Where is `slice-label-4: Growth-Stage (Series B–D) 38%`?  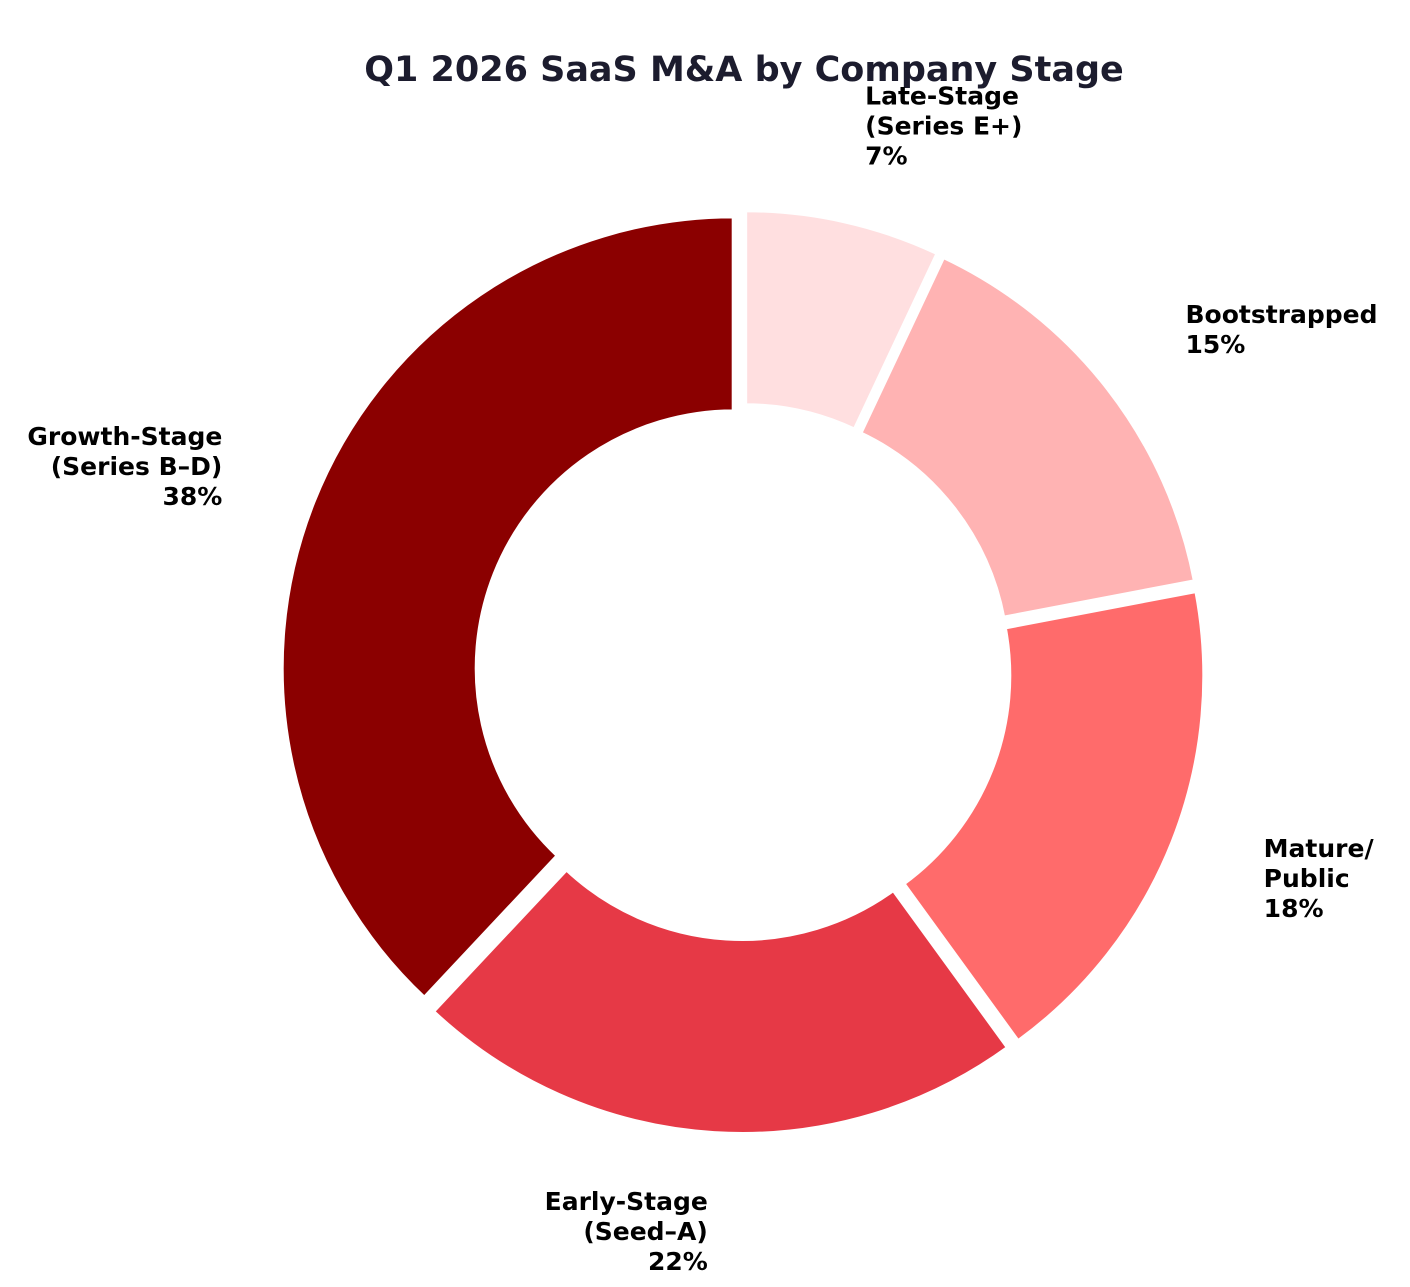
slice-label-4: Growth-Stage (Series B–D) 38% is located at coordinates (124, 466).